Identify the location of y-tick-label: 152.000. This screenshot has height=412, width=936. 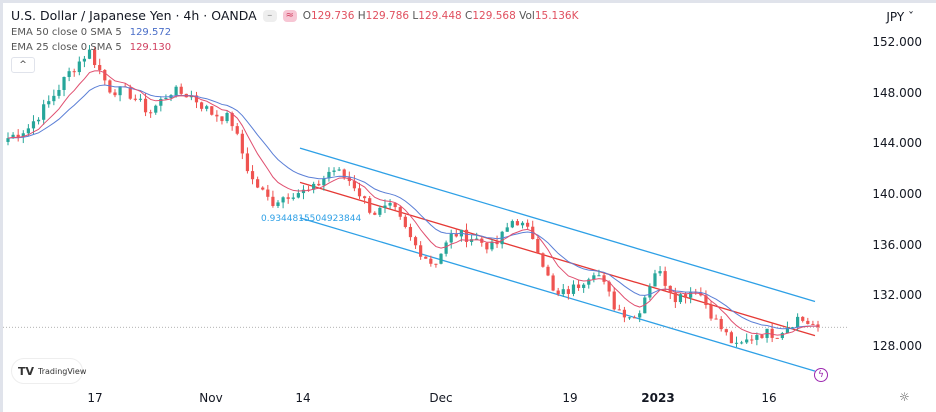
(897, 42).